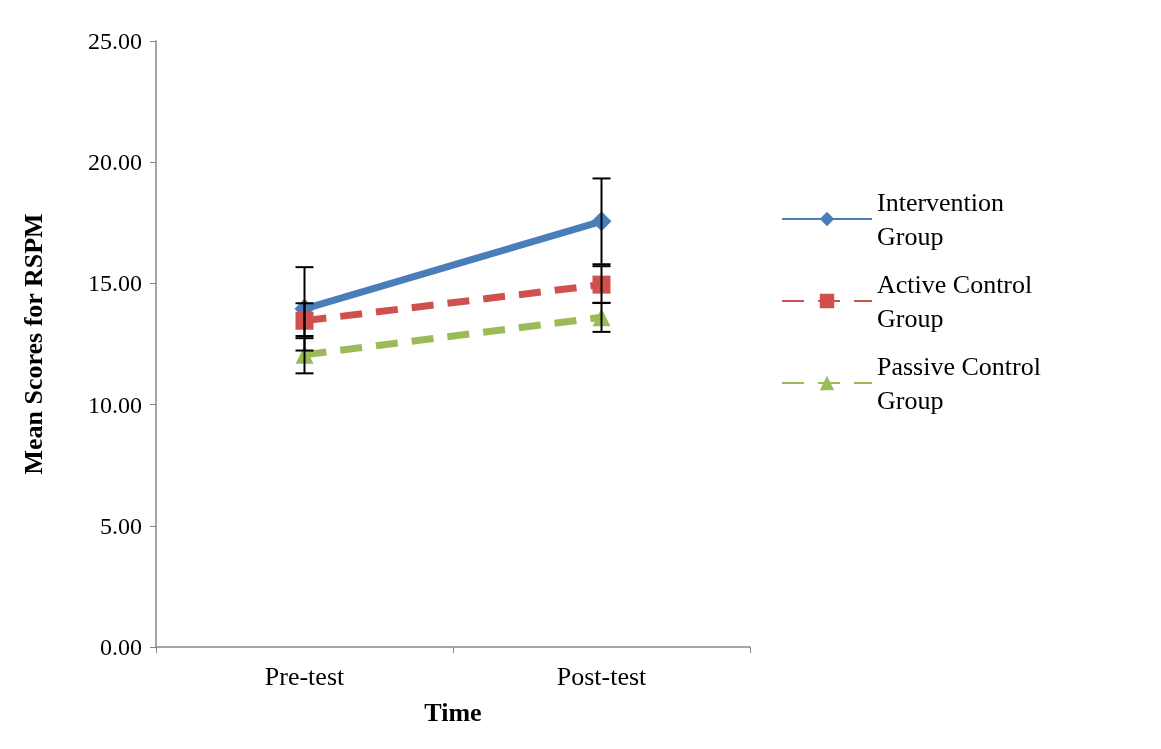  I want to click on x-tick-label: Post-test, so click(602, 676).